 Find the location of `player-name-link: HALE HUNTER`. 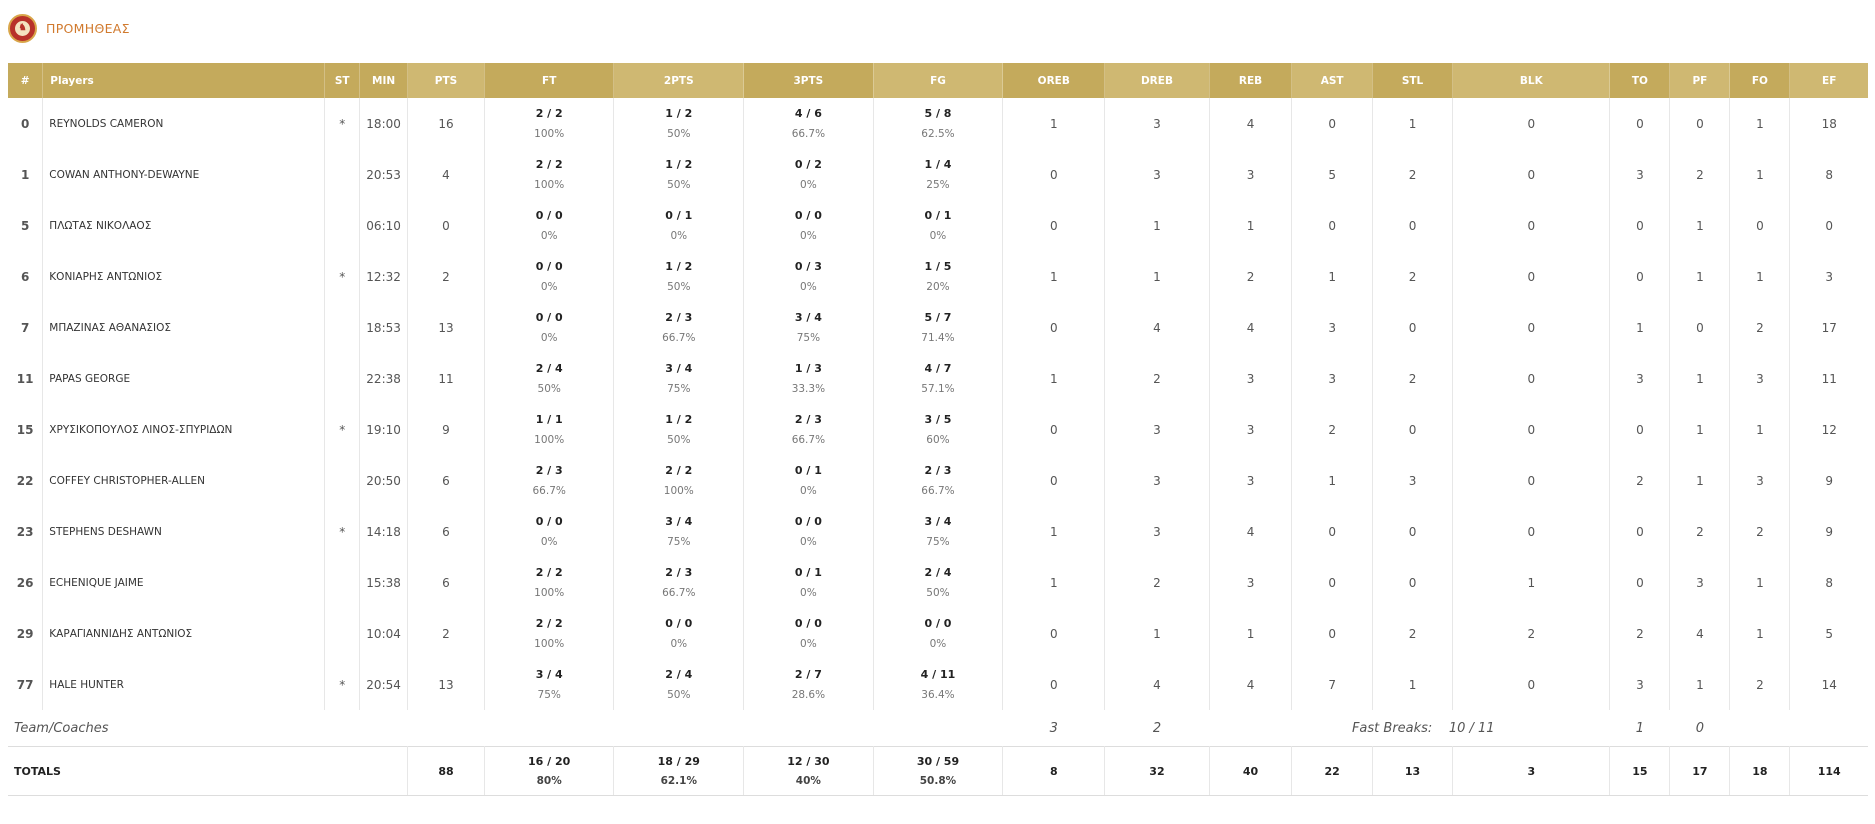

player-name-link: HALE HUNTER is located at coordinates (184, 684).